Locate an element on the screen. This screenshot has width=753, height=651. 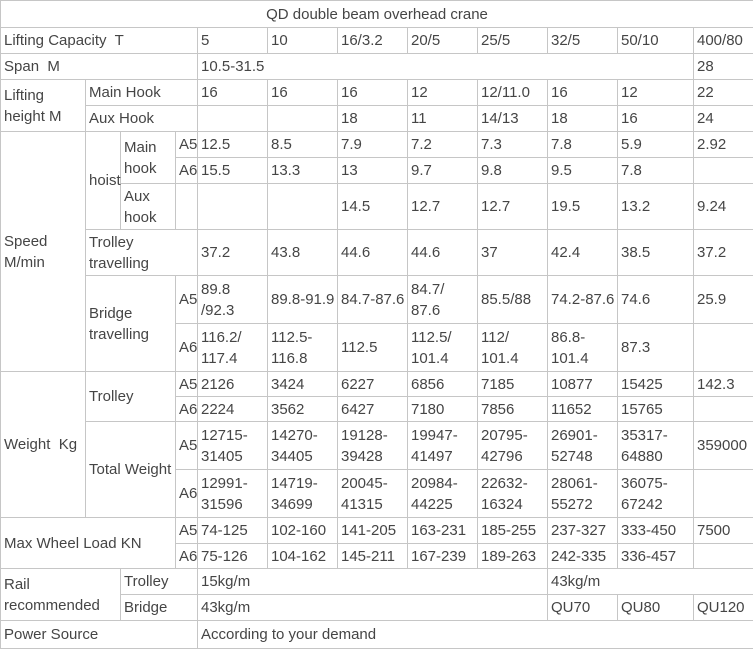
row-label-power-source: Power Source is located at coordinates (99, 634).